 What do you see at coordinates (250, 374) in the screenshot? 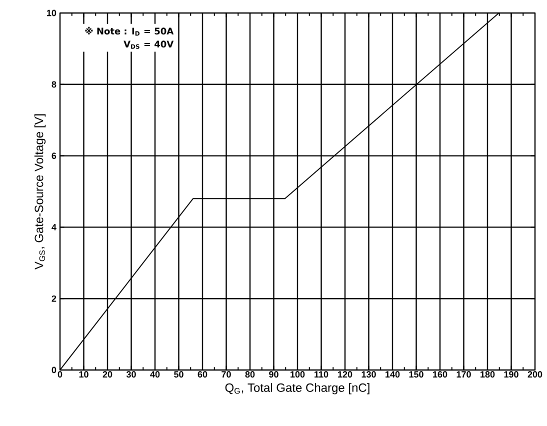
I see `x-tick-label: 80` at bounding box center [250, 374].